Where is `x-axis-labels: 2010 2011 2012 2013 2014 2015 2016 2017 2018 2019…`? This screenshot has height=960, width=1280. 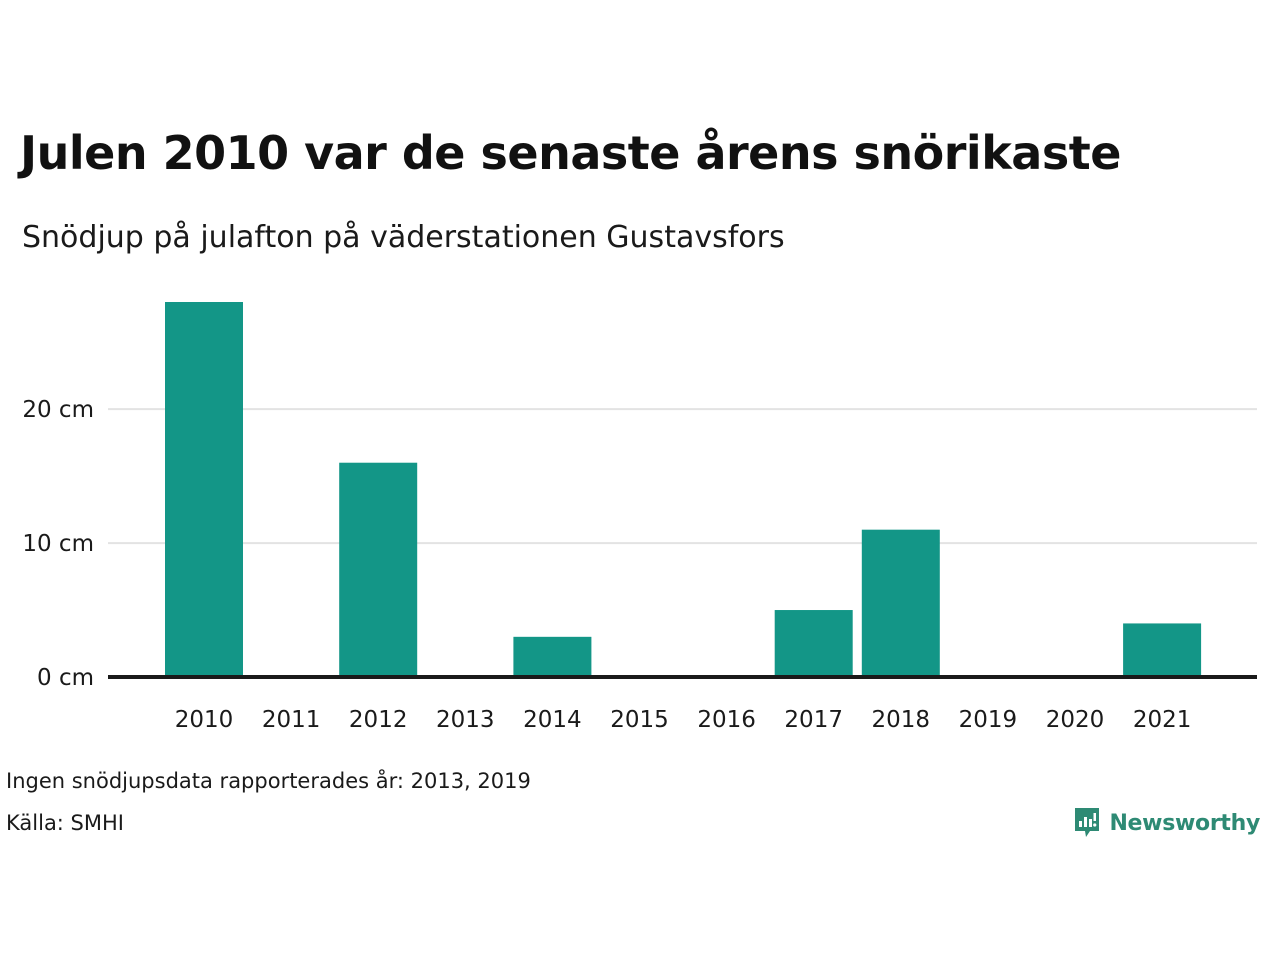 x-axis-labels: 2010 2011 2012 2013 2014 2015 2016 2017 2018 2019… is located at coordinates (683, 720).